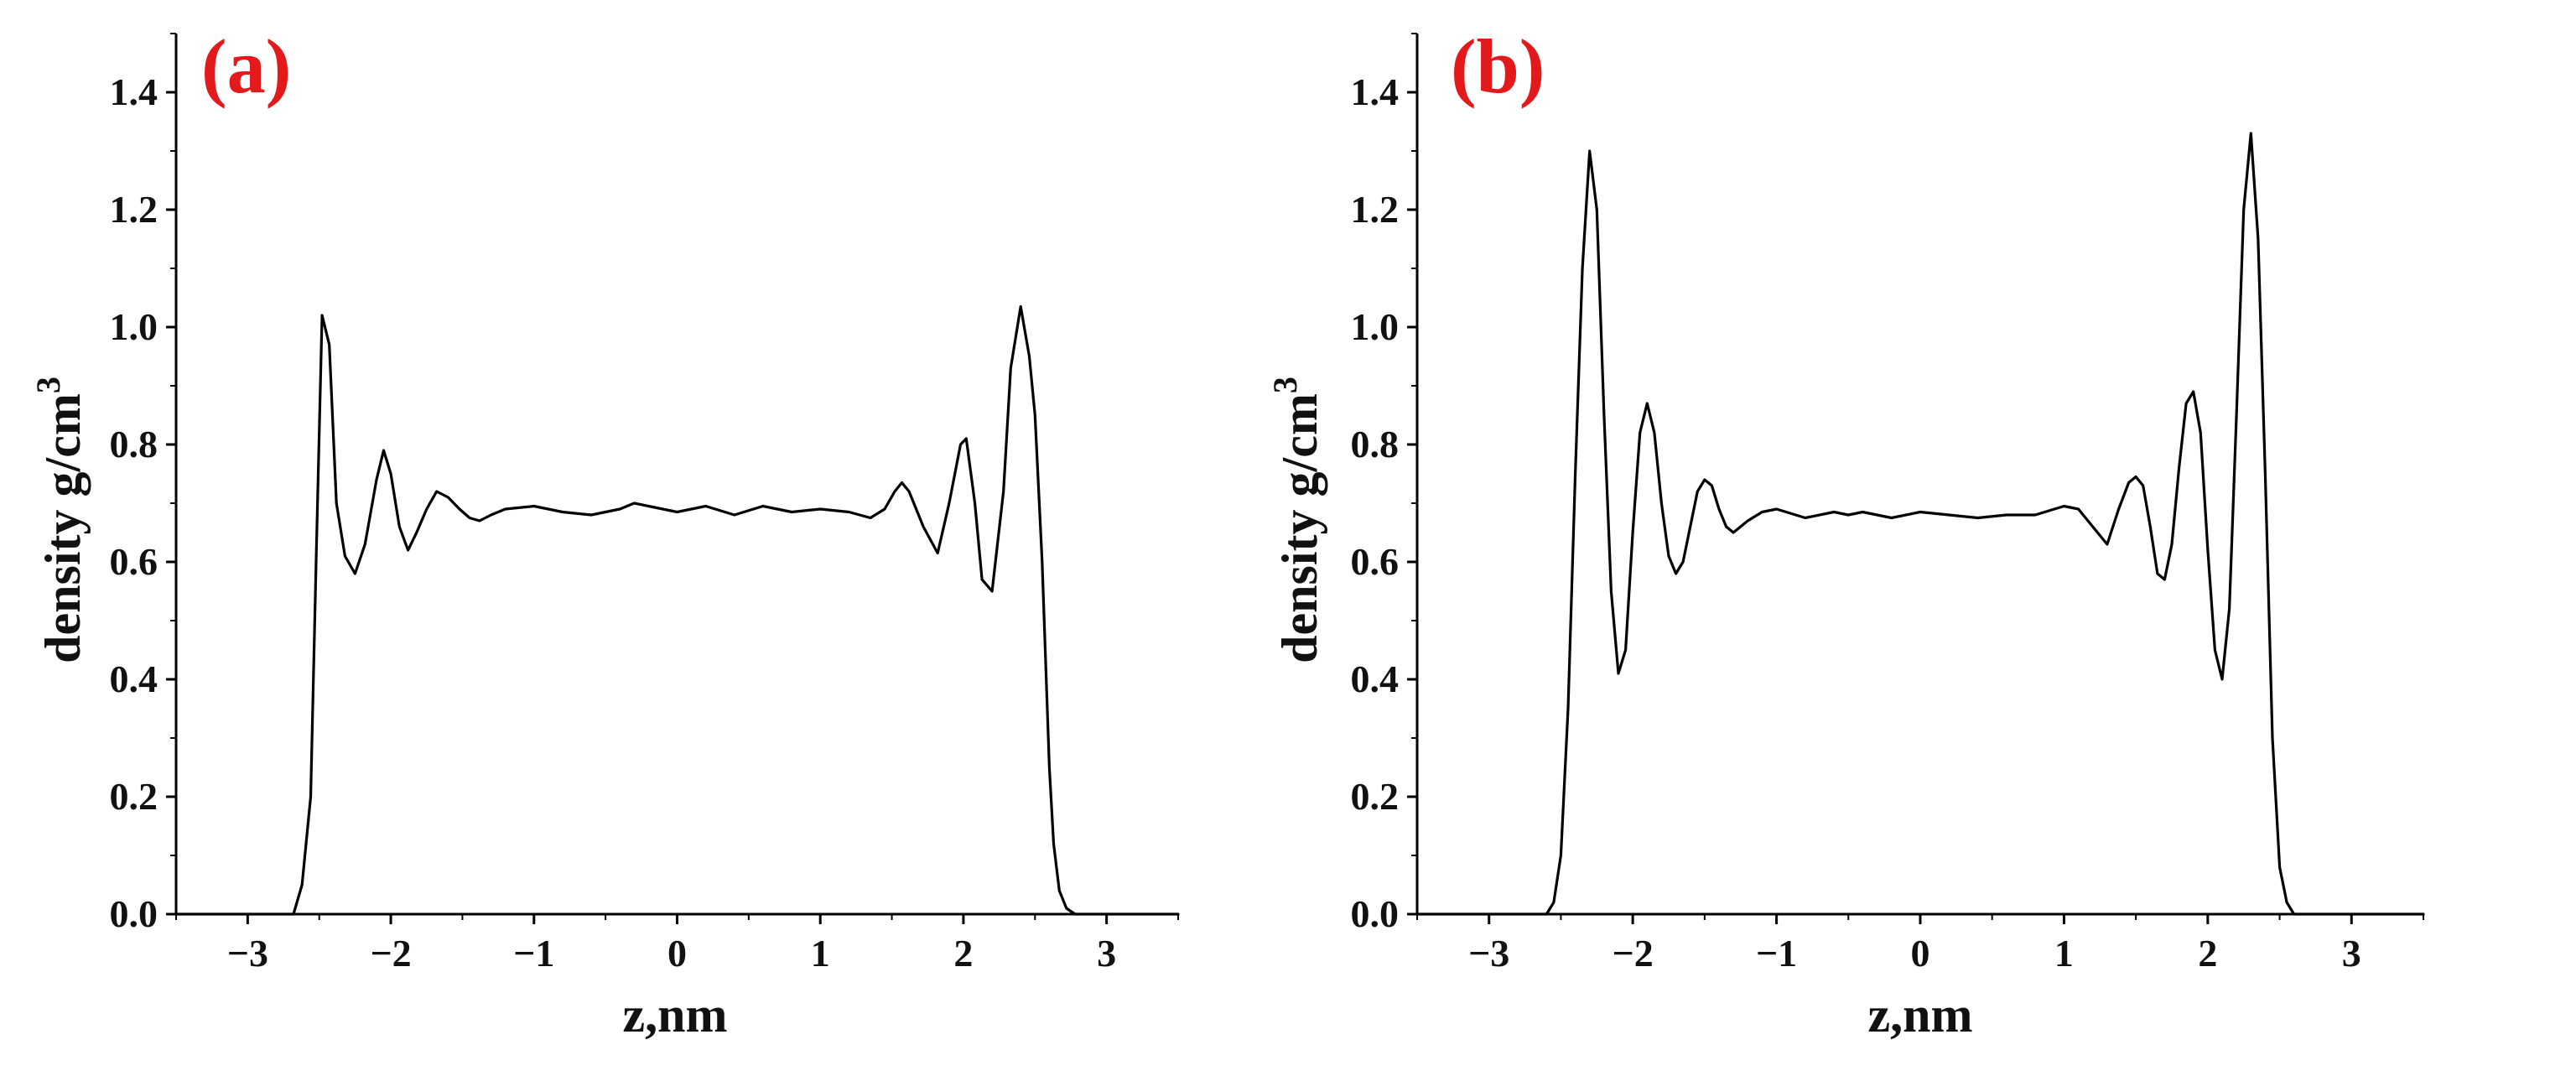  I want to click on y-tick-label-b: 0.8, so click(1375, 444).